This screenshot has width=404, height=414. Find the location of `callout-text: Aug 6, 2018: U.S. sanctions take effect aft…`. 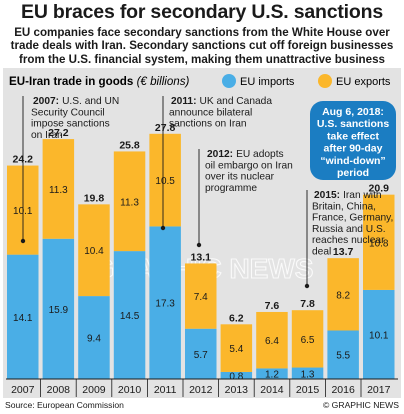

callout-text: Aug 6, 2018: U.S. sanctions take effect aft… is located at coordinates (353, 142).